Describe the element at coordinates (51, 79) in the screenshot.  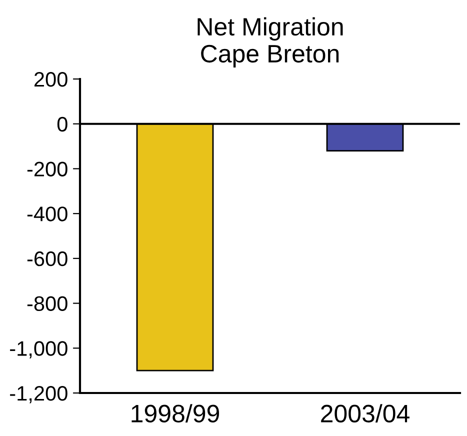
I see `y-tick-label: 200` at that location.